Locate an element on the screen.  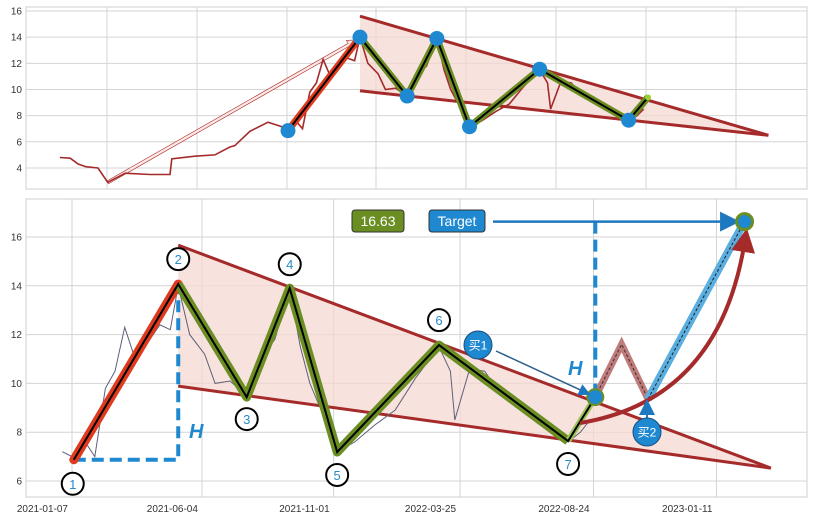
target-value-text: 16.63 is located at coordinates (377, 221).